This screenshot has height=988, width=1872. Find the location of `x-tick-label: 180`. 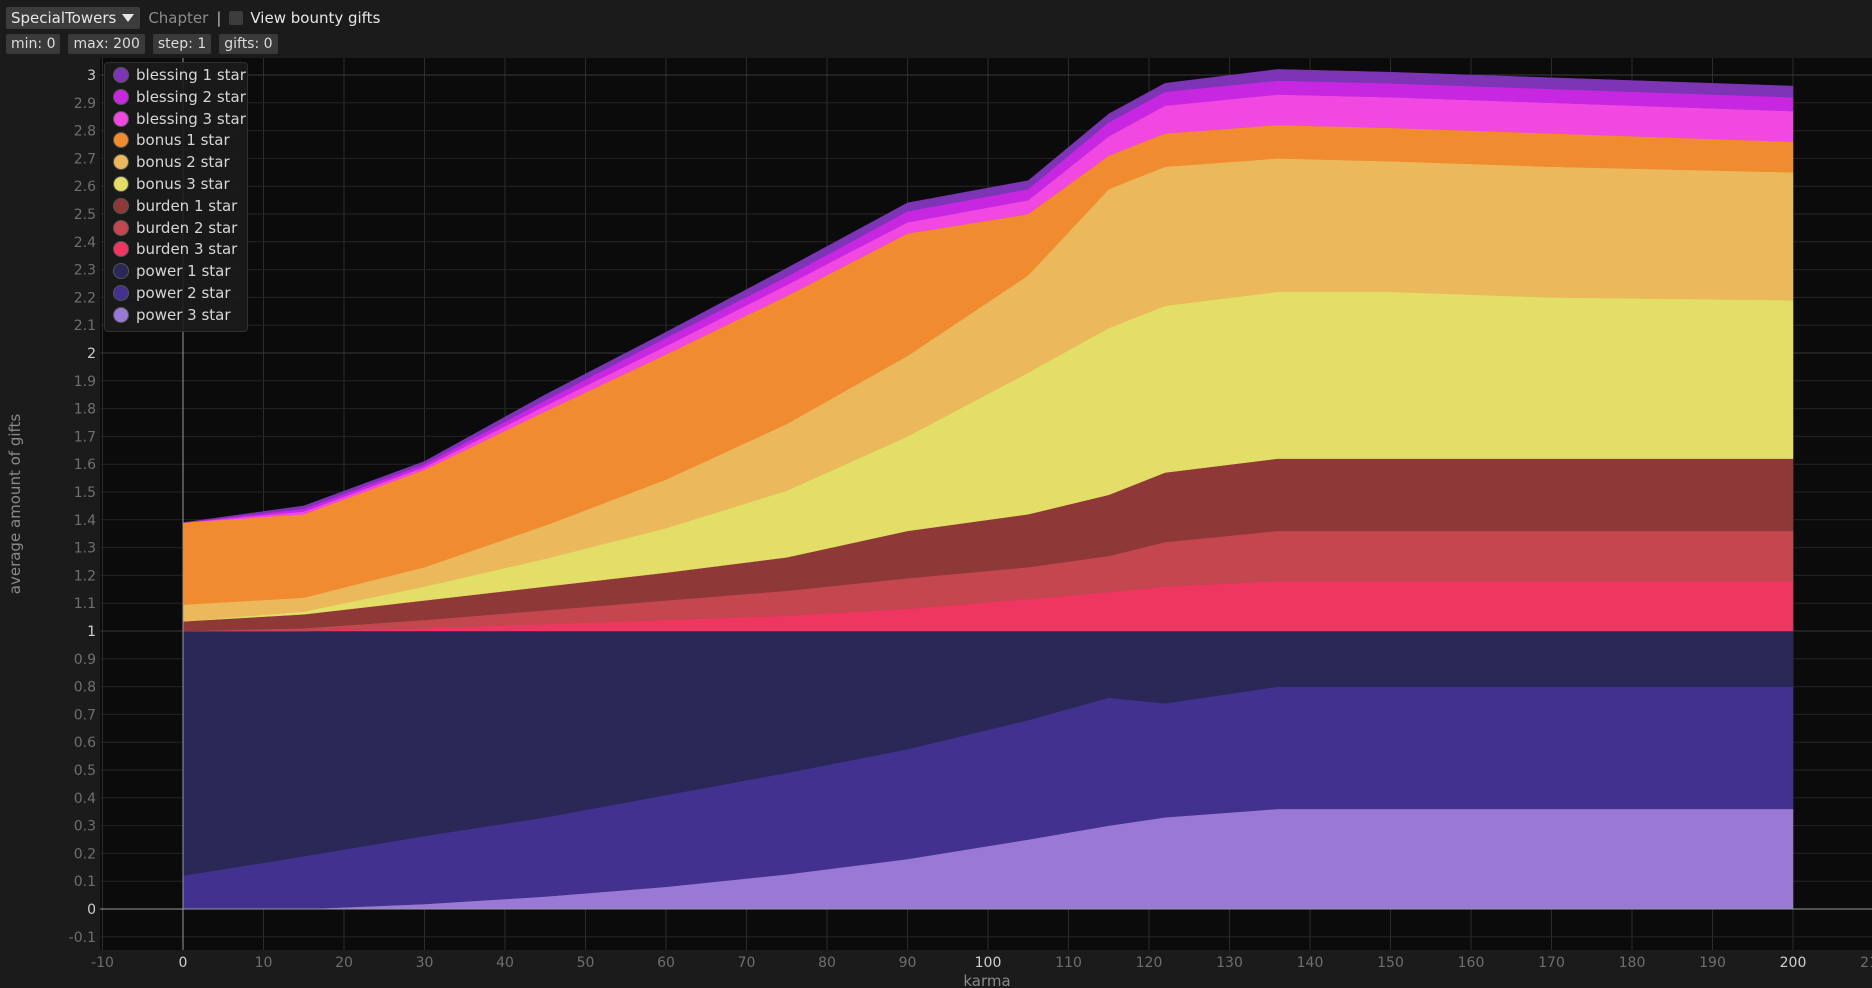

x-tick-label: 180 is located at coordinates (1632, 963).